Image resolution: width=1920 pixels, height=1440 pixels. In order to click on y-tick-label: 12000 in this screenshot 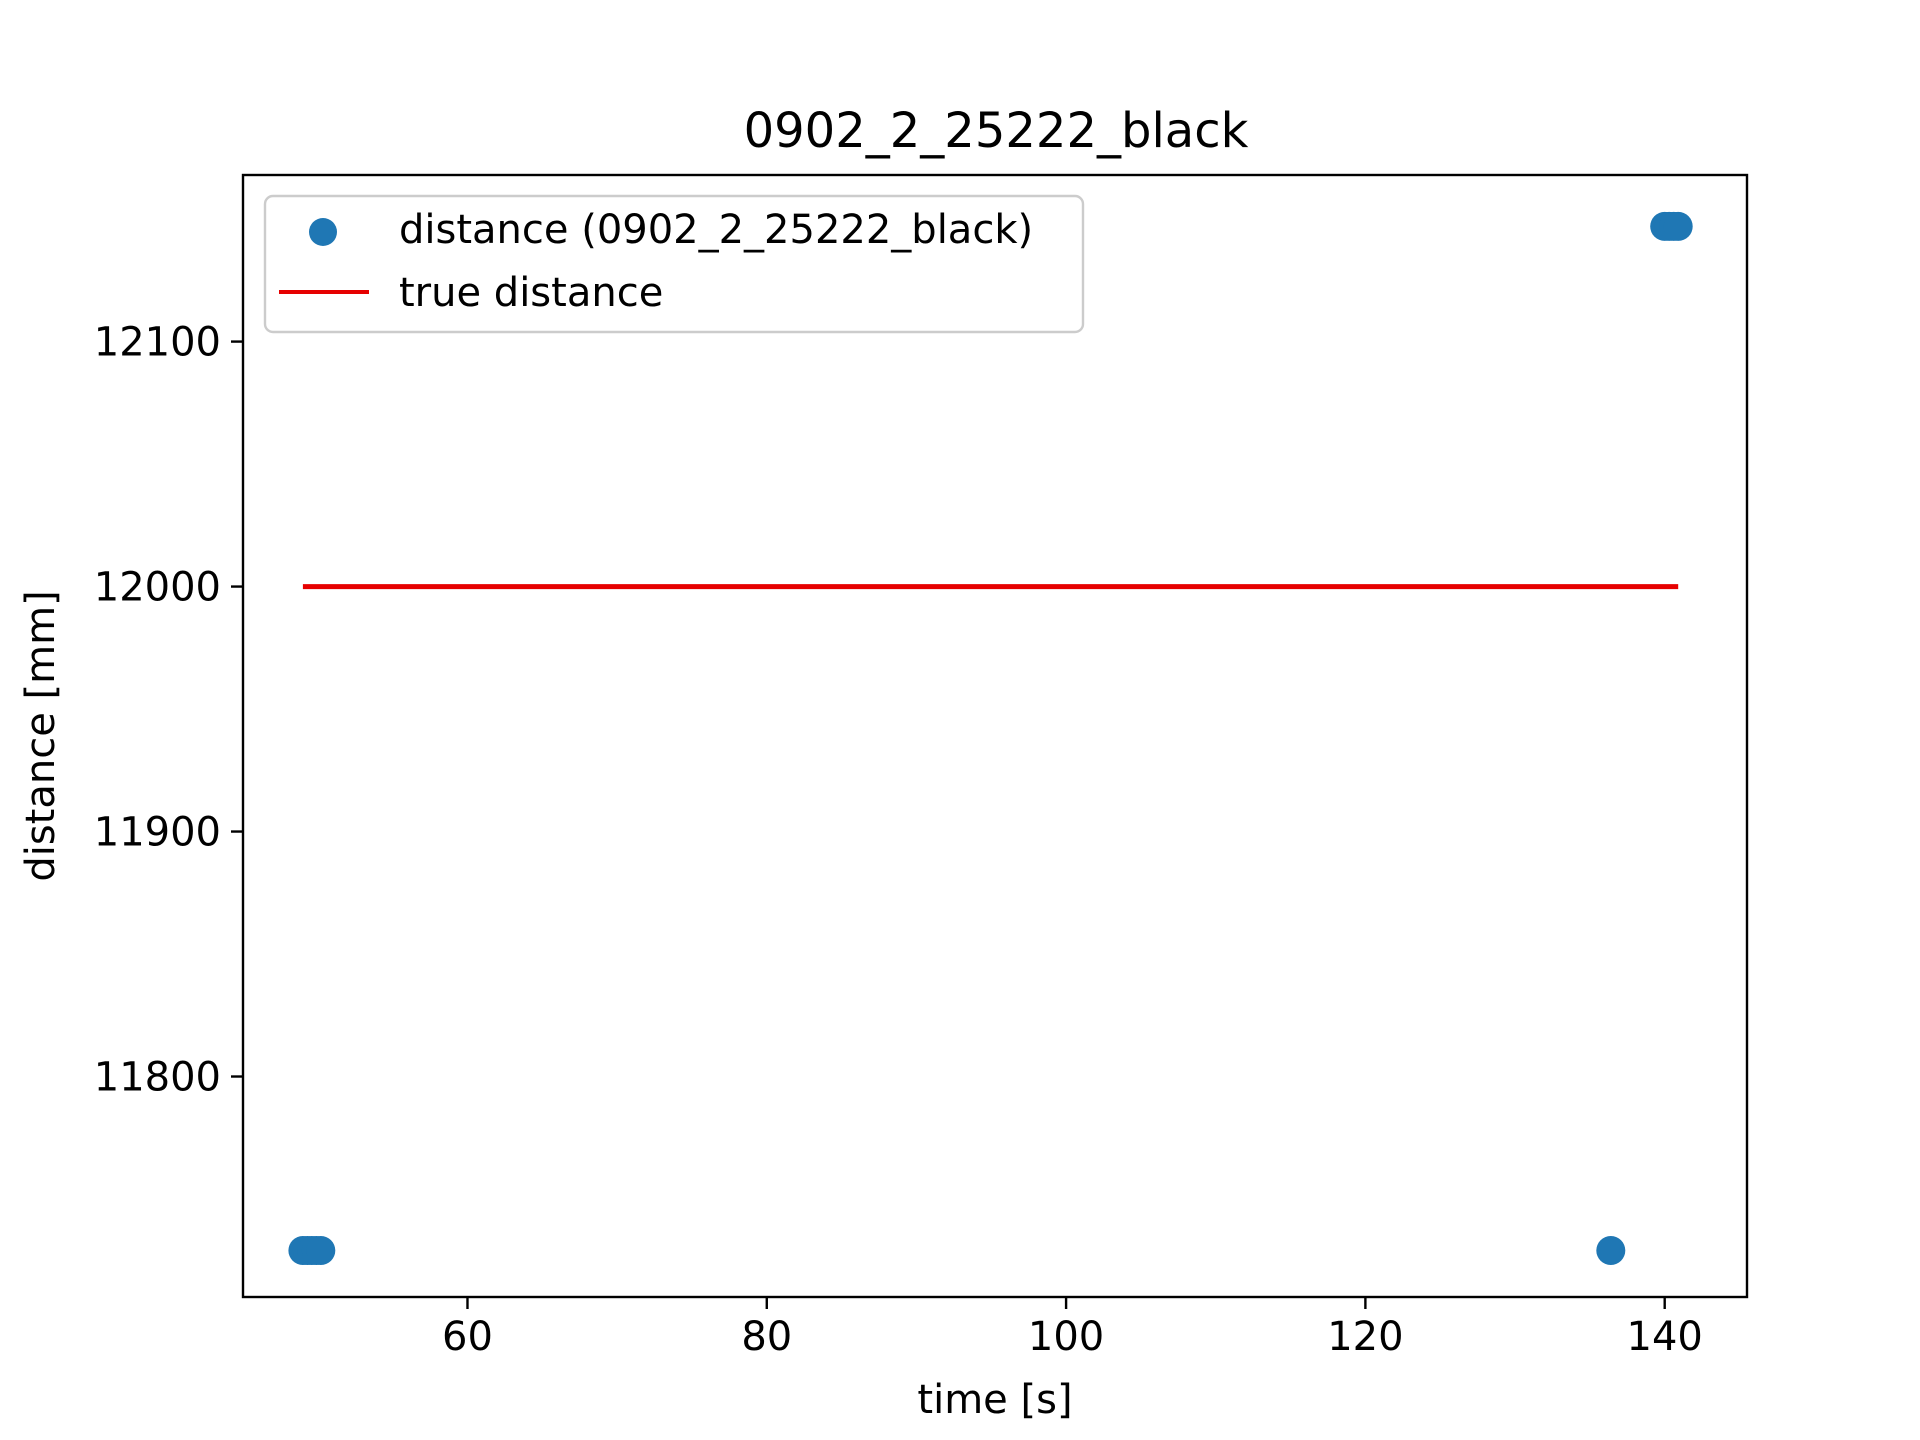, I will do `click(157, 588)`.